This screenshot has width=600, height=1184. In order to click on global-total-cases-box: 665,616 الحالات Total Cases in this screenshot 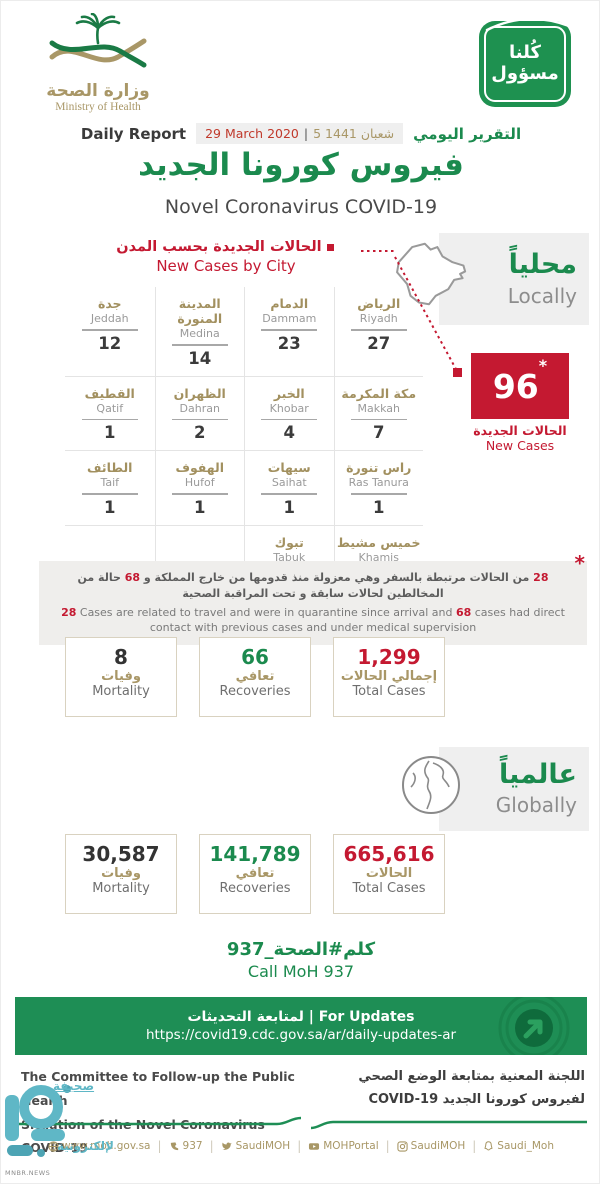, I will do `click(389, 874)`.